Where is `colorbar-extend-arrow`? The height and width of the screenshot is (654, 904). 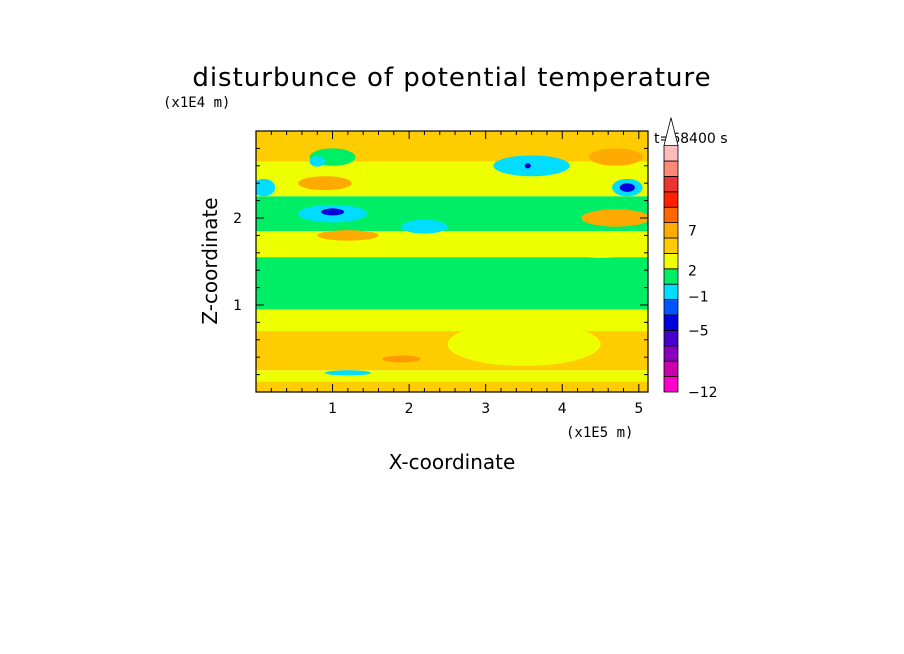 colorbar-extend-arrow is located at coordinates (671, 131).